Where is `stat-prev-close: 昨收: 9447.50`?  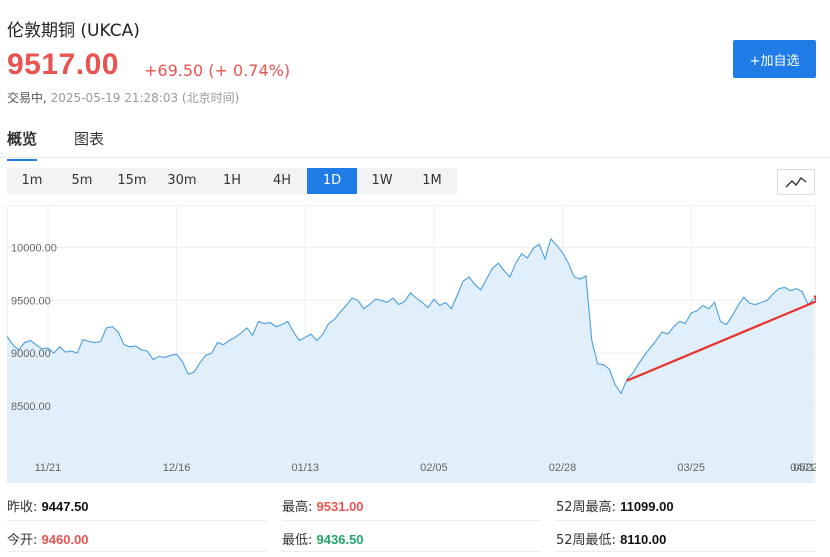 stat-prev-close: 昨收: 9447.50 is located at coordinates (48, 505).